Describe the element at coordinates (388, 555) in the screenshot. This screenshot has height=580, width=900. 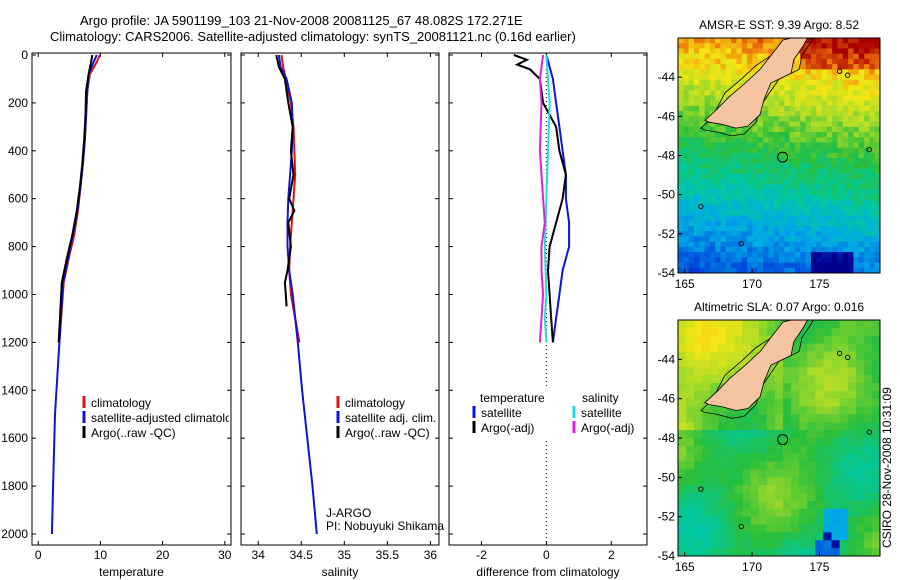
I see `x-tick-label: 35.5` at that location.